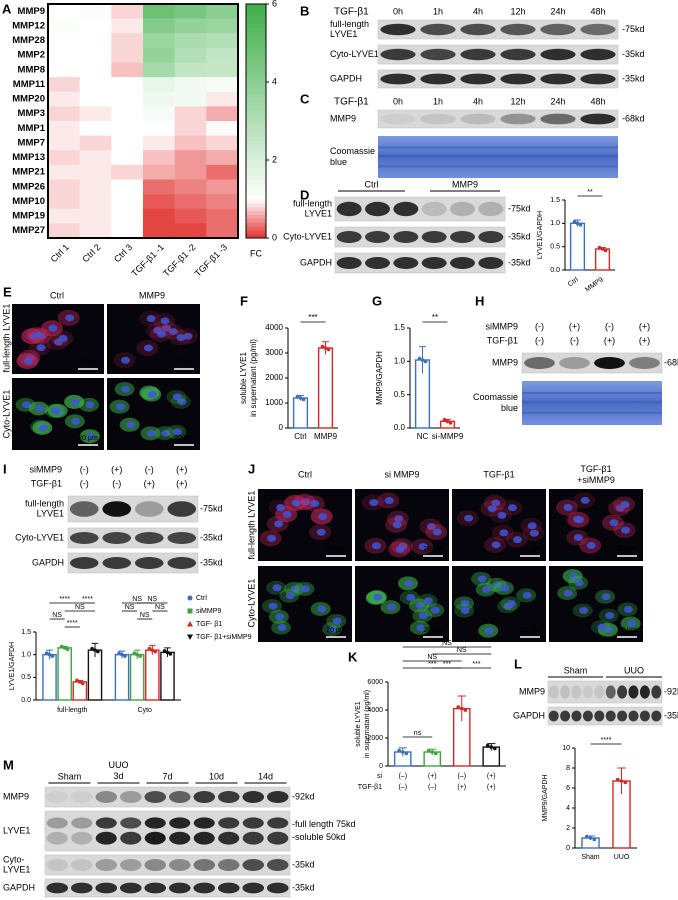 The image size is (678, 900). Describe the element at coordinates (209, 624) in the screenshot. I see `legend-label: TGF- β1` at that location.